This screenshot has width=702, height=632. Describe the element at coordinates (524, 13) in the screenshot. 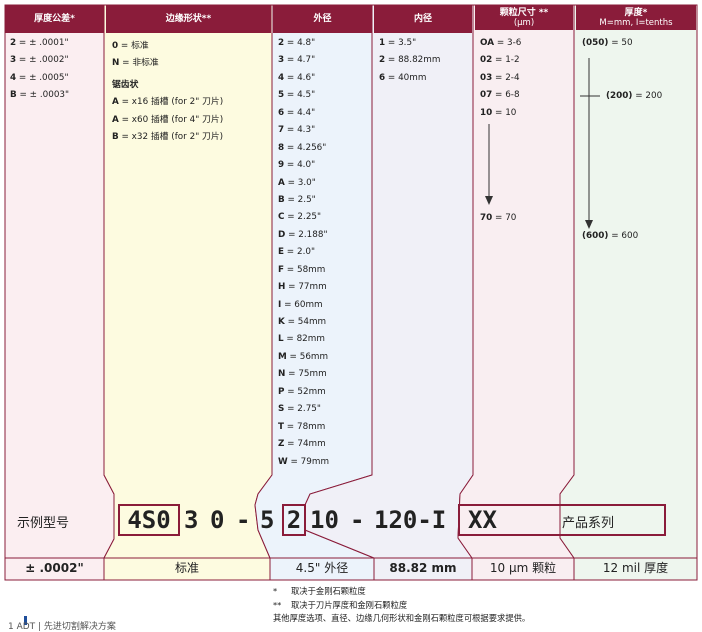

I see `header-grit-title: 颗粒尺寸 **` at that location.